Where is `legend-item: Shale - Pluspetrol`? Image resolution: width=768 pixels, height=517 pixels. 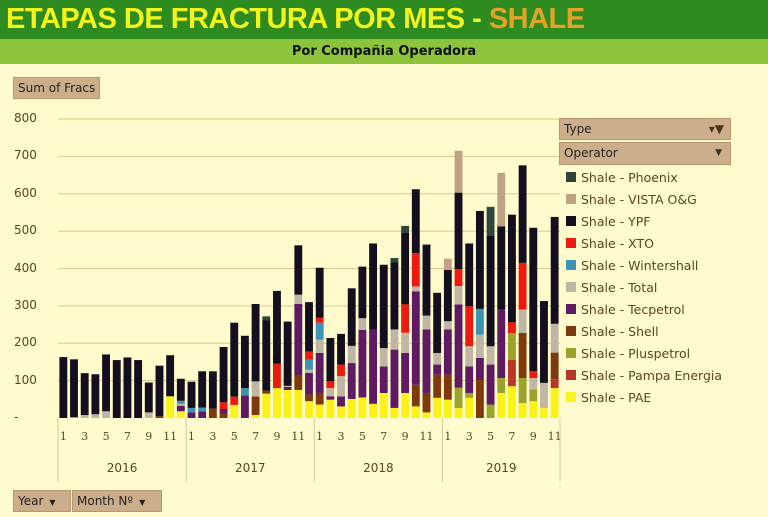
legend-item: Shale - Pluspetrol is located at coordinates (645, 353).